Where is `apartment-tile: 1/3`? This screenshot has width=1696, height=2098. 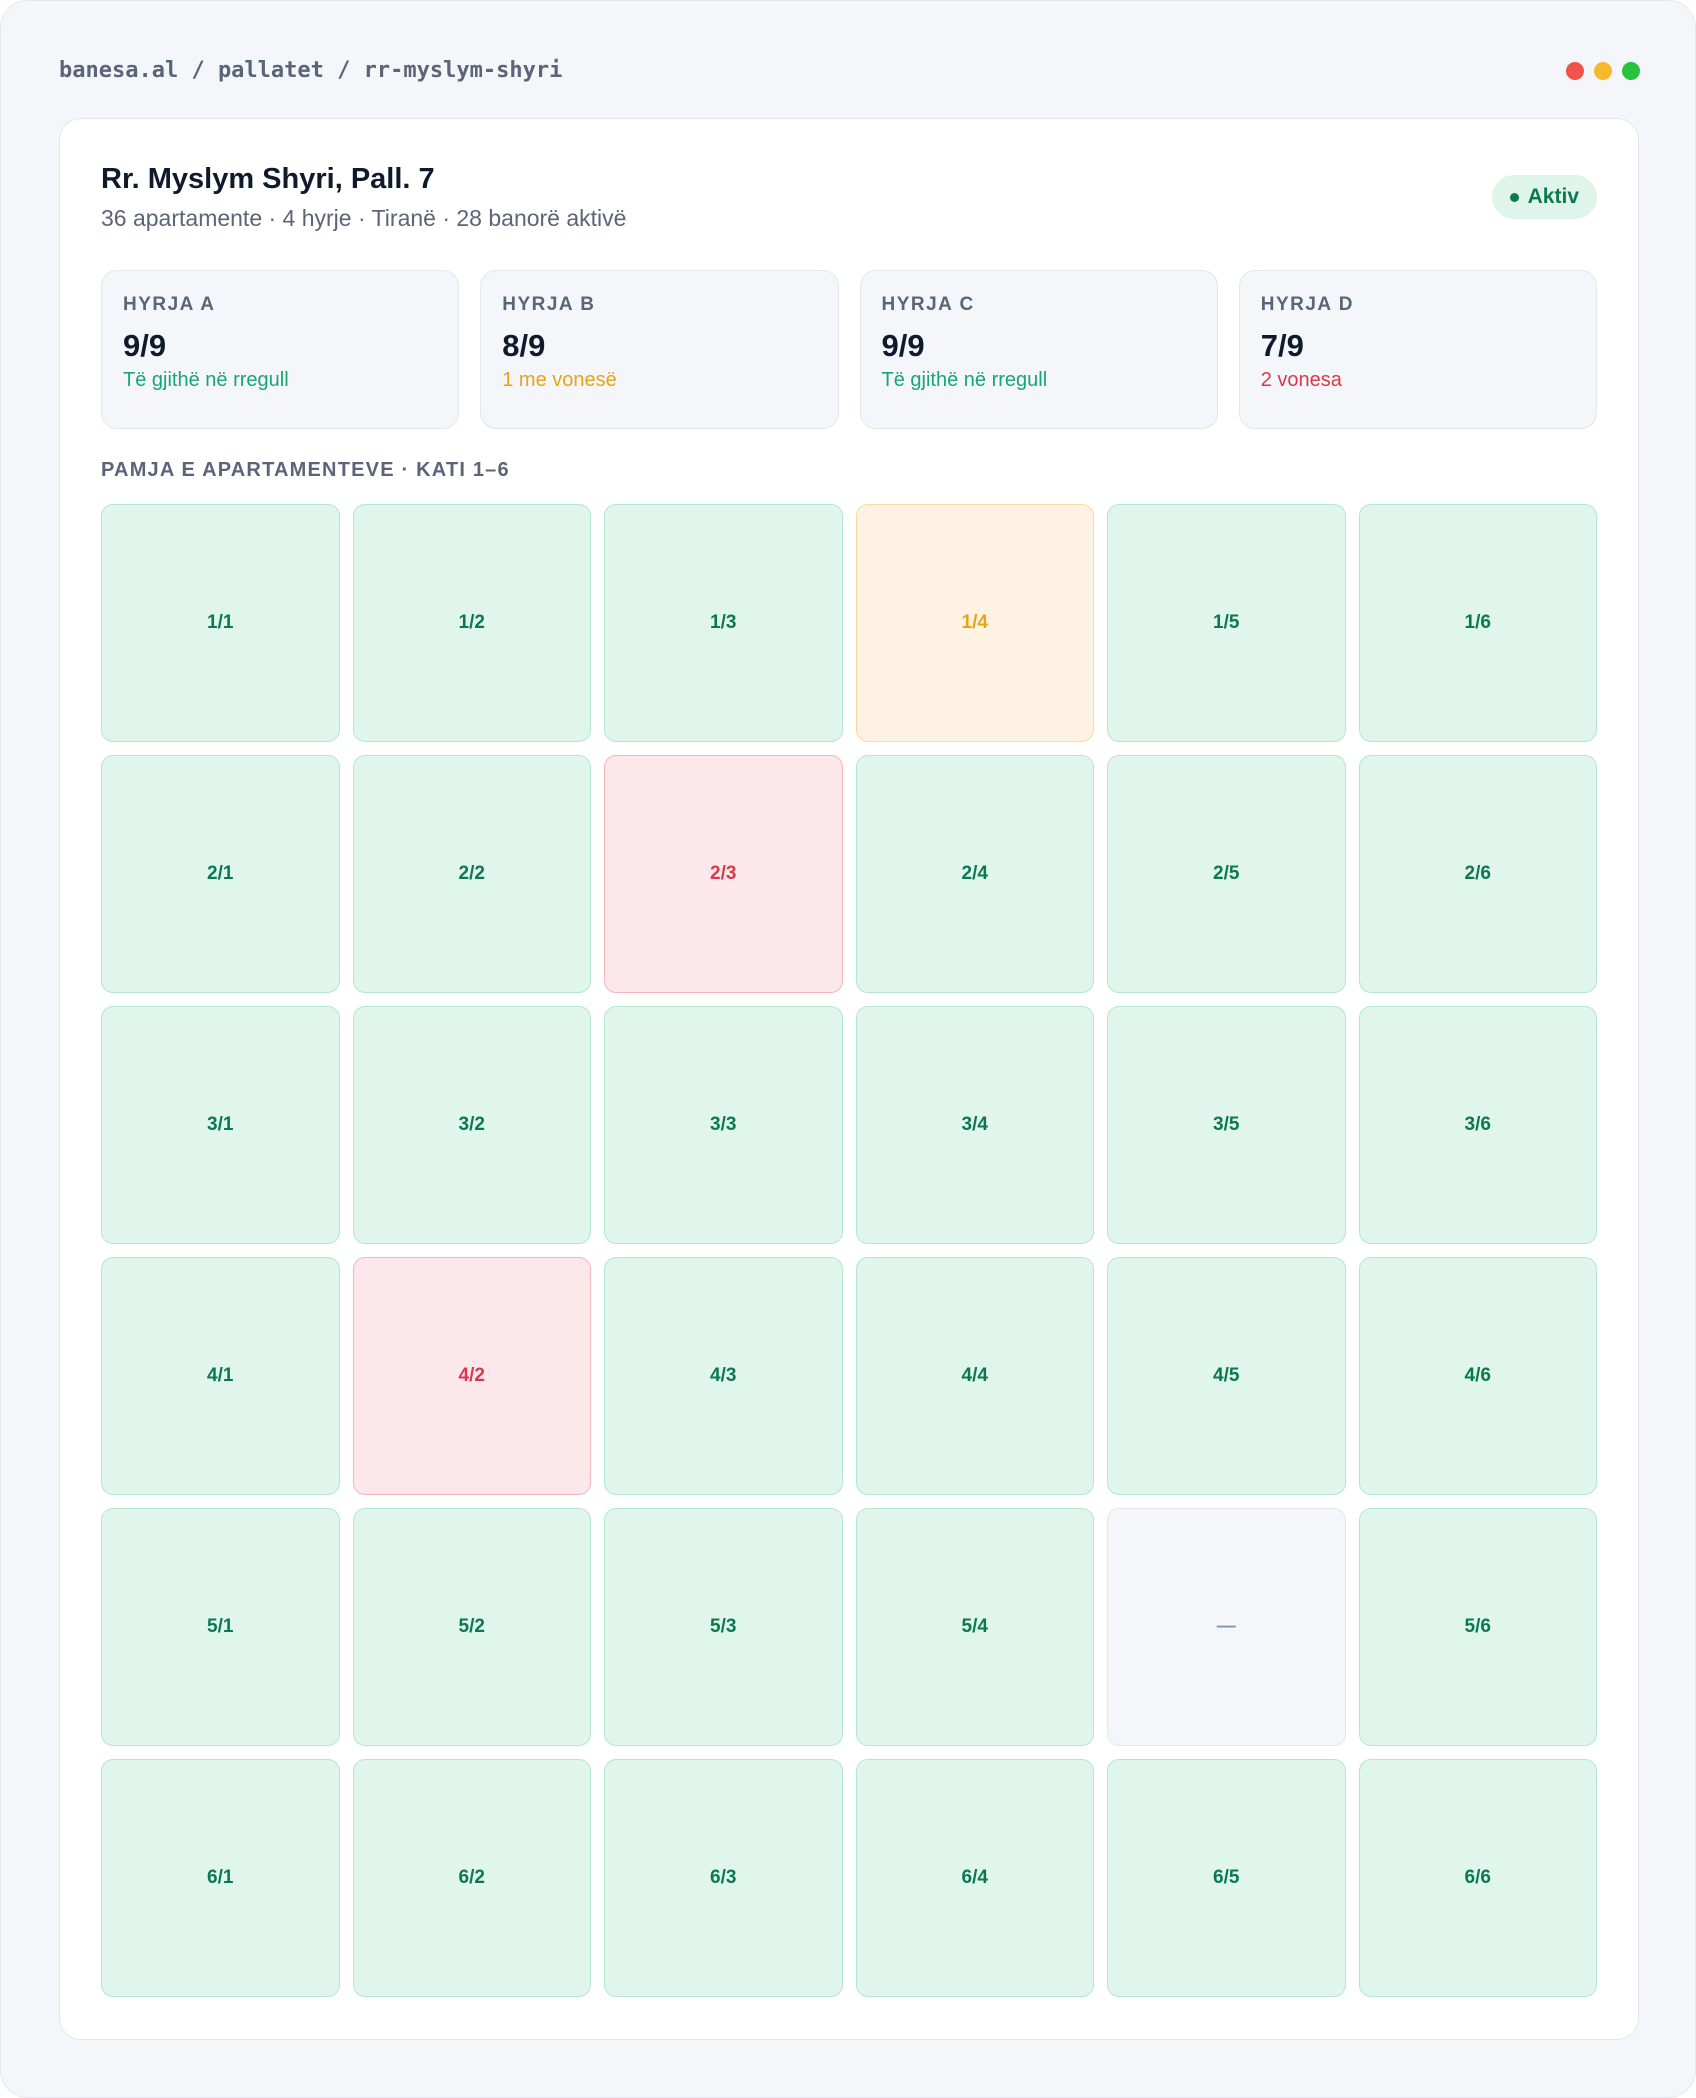
apartment-tile: 1/3 is located at coordinates (723, 623).